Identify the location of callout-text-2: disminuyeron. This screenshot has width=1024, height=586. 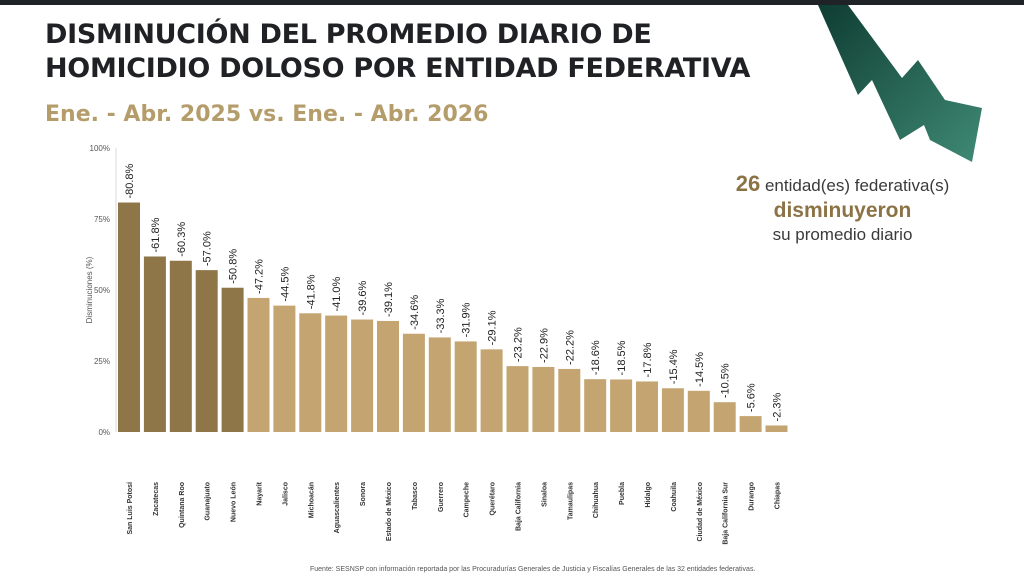
(842, 210).